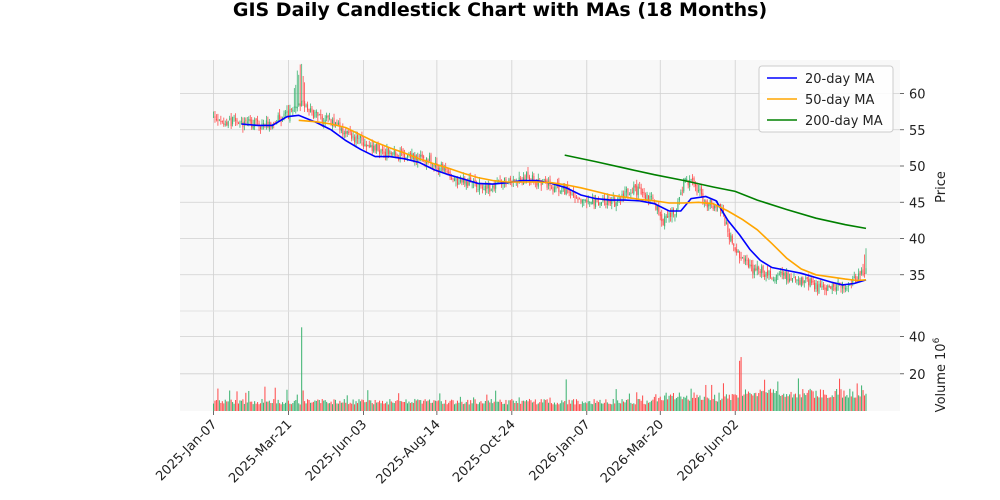 The width and height of the screenshot is (1000, 500). I want to click on x-tick-label: 2026-Mar-20, so click(632, 451).